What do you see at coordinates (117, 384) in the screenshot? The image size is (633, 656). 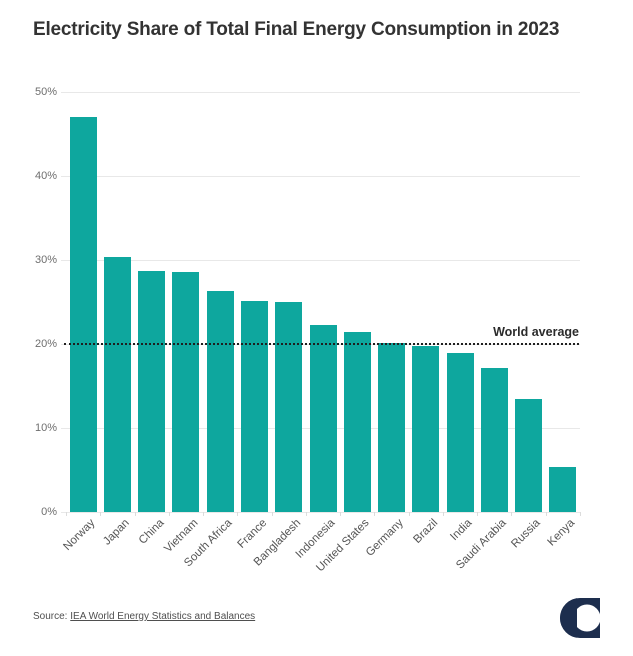 I see `bar-japan` at bounding box center [117, 384].